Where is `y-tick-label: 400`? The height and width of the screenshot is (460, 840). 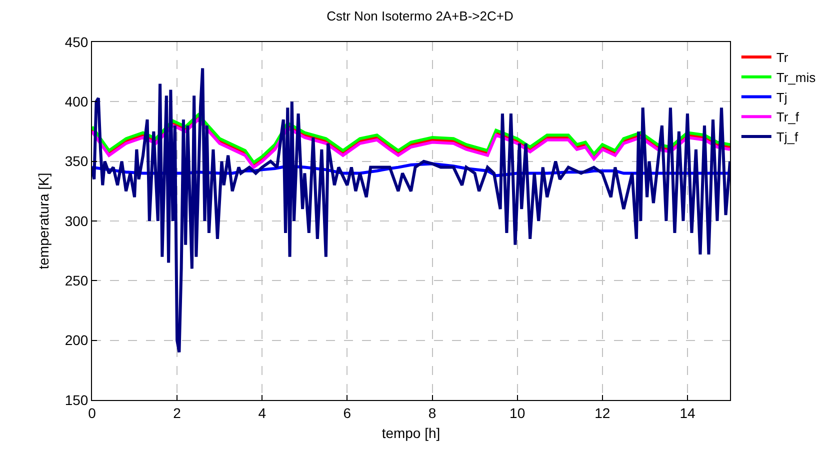 y-tick-label: 400 is located at coordinates (76, 102).